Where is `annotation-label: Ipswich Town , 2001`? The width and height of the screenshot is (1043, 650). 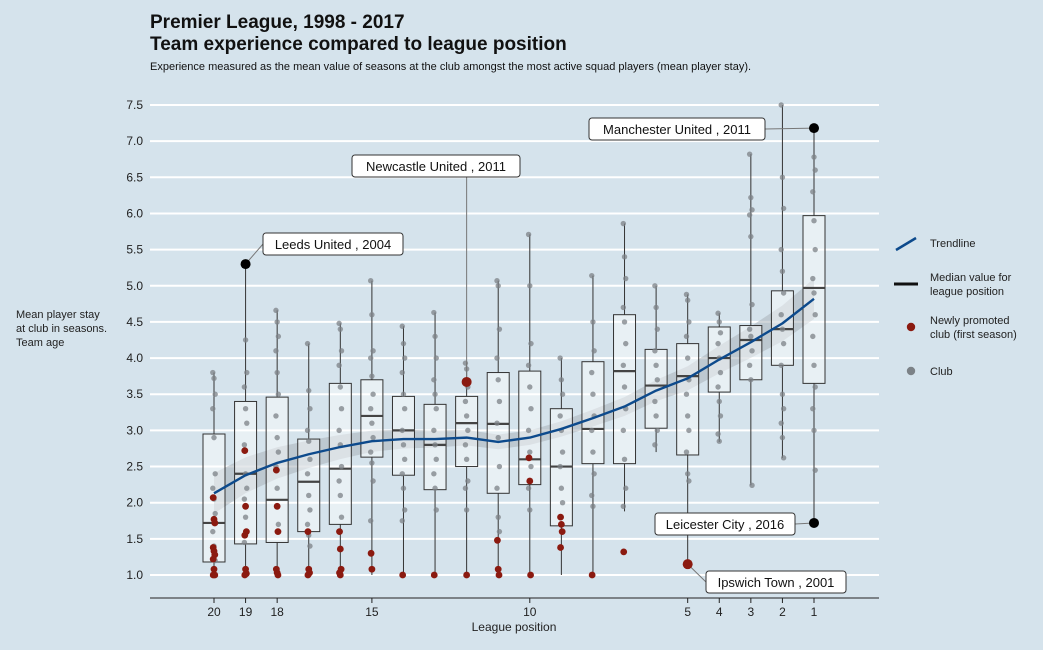 annotation-label: Ipswich Town , 2001 is located at coordinates (776, 582).